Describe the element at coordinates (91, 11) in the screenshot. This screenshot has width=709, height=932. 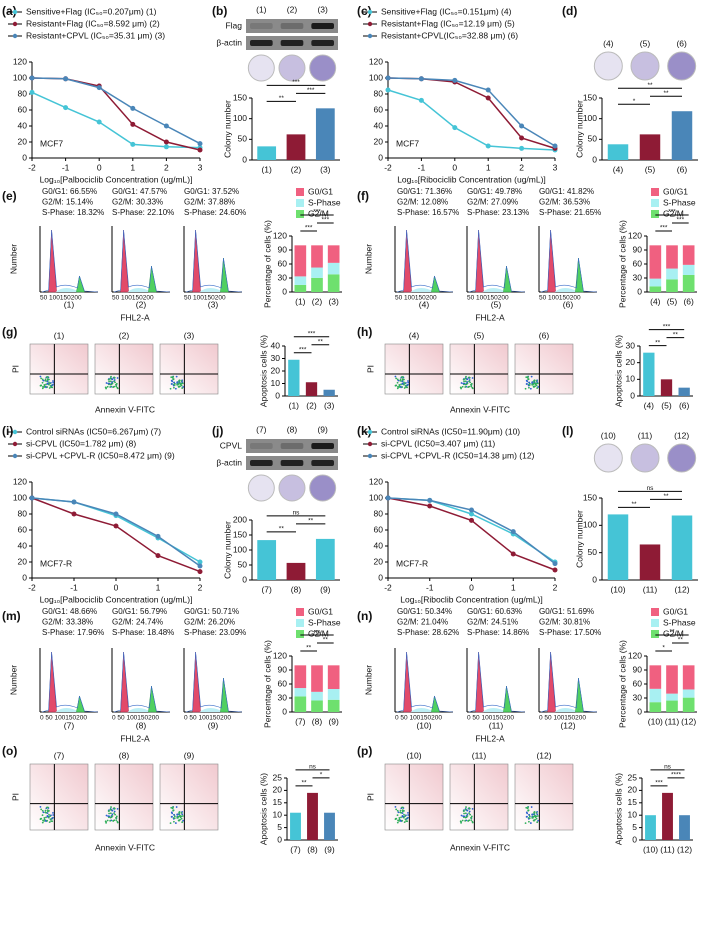
I see `legend-label: Sensitive+Flag (IC₅₀=0.207μm) (1)` at that location.